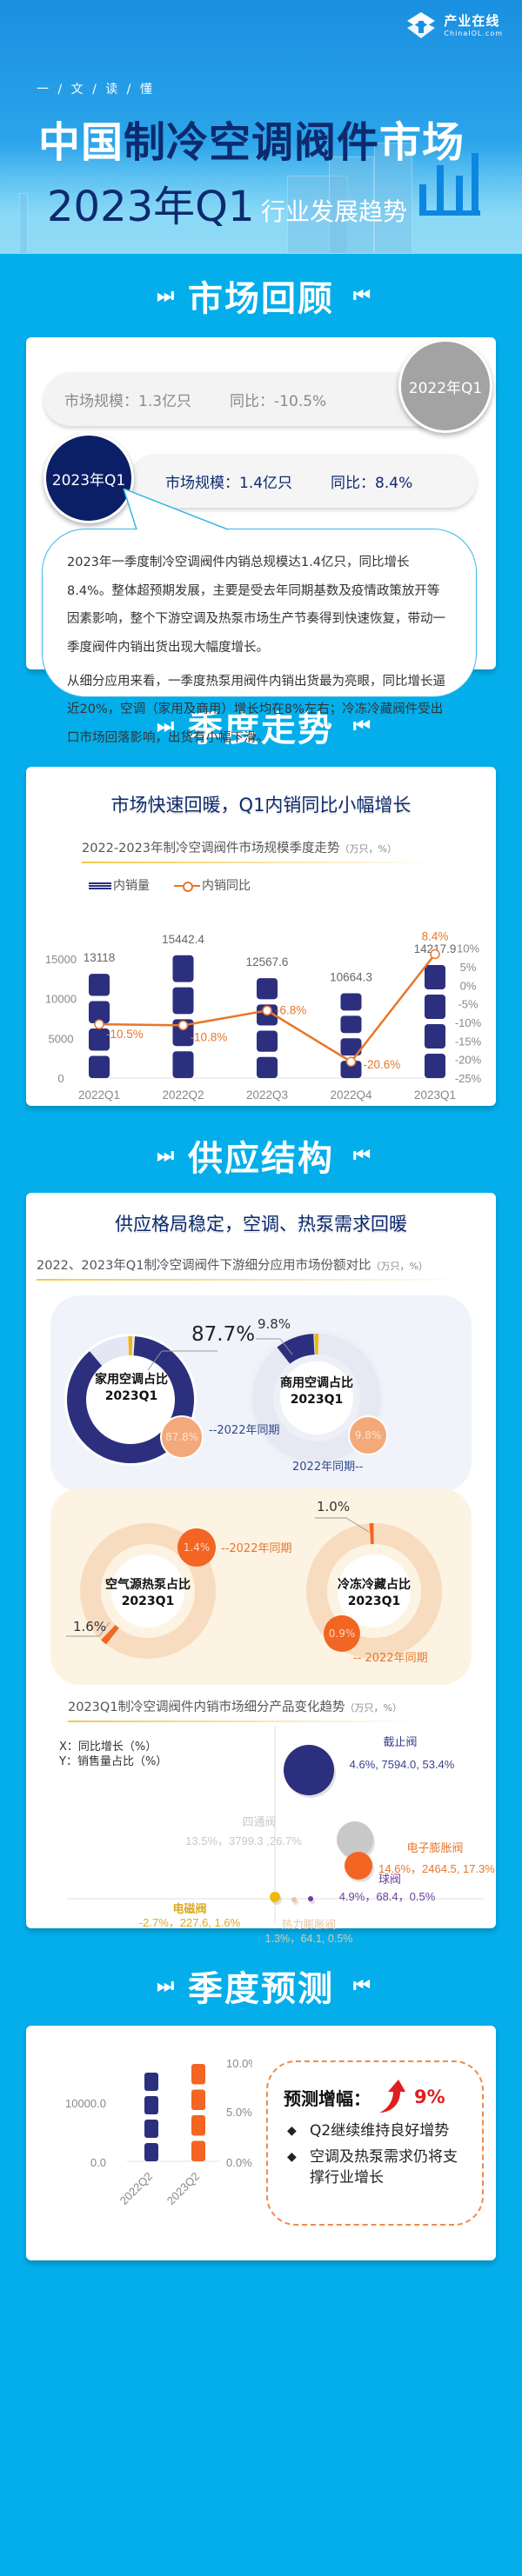 Image resolution: width=522 pixels, height=2576 pixels. I want to click on curr-year-stats: 市场规模：1.4亿只 同比：8.4%, so click(303, 481).